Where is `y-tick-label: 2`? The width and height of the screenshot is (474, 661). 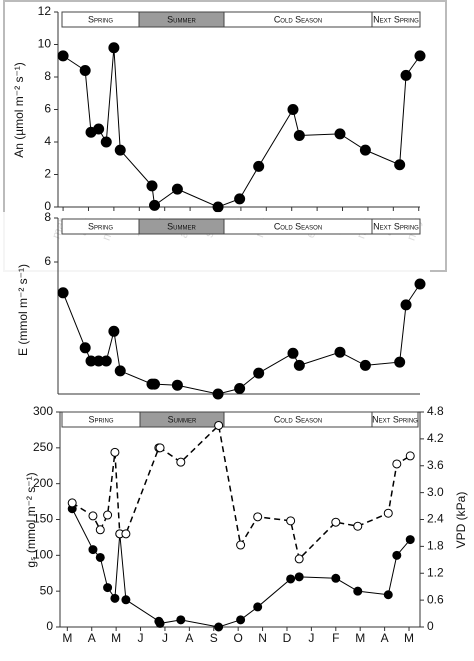
y-tick-label: 2 is located at coordinates (47, 174).